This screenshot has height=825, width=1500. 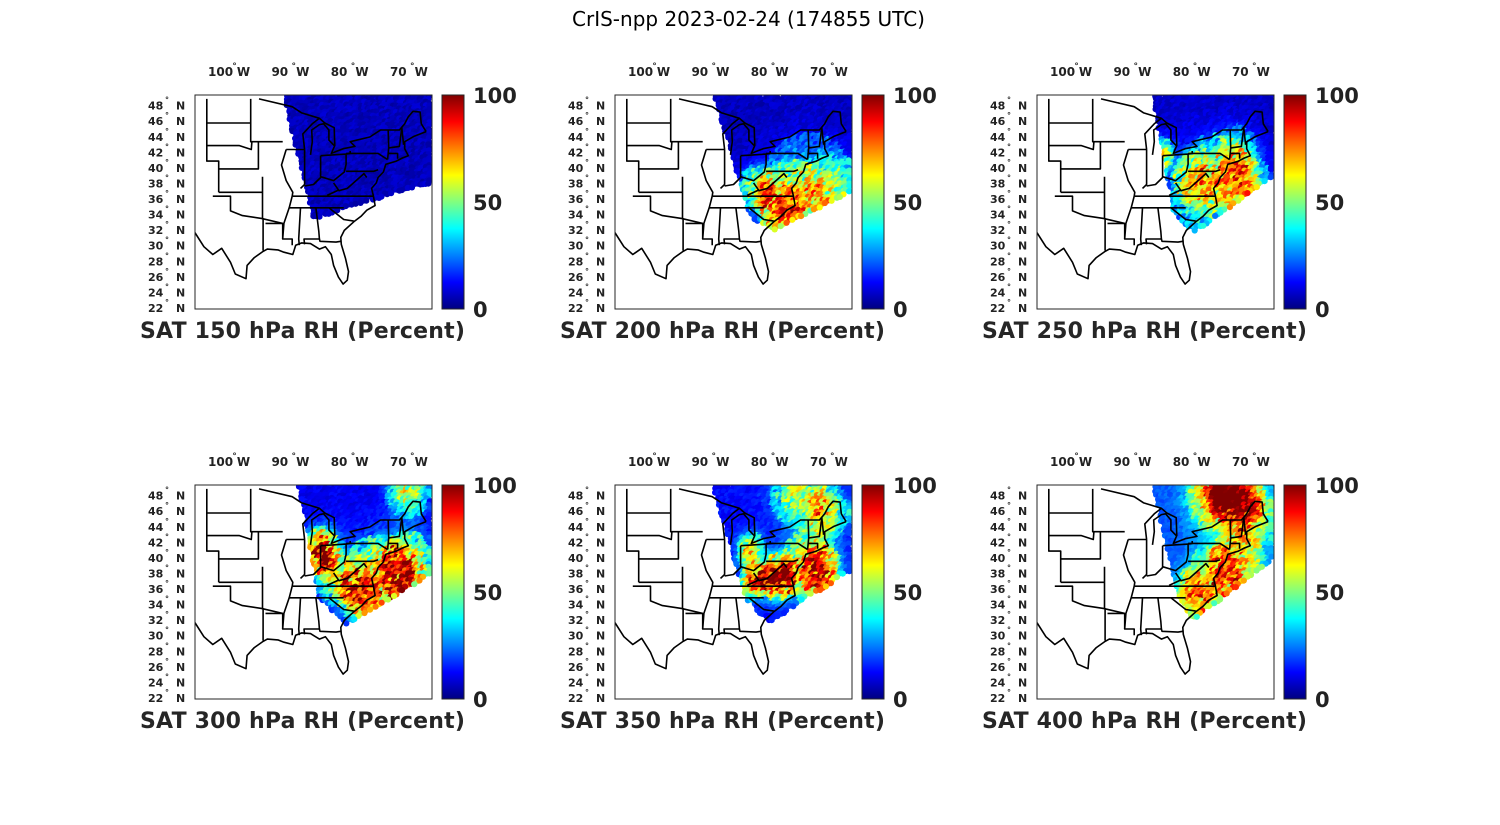 I want to click on axes-frame, so click(x=733, y=202).